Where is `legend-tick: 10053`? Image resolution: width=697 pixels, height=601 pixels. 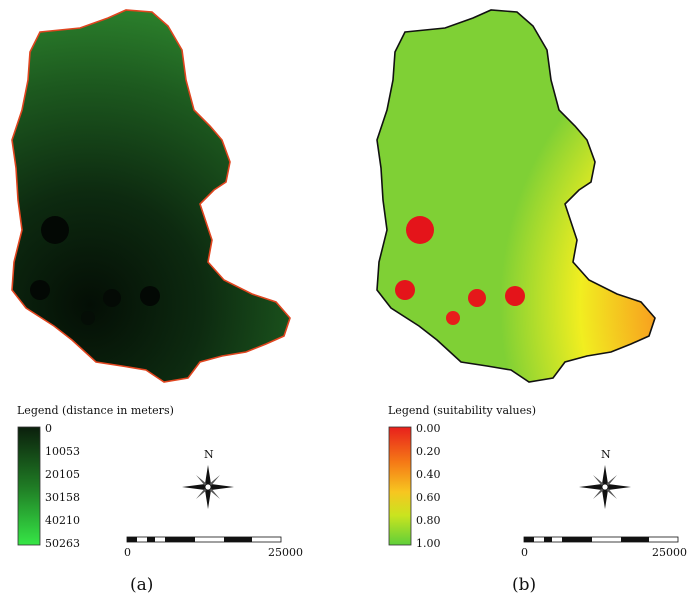
legend-tick: 10053 is located at coordinates (62, 451).